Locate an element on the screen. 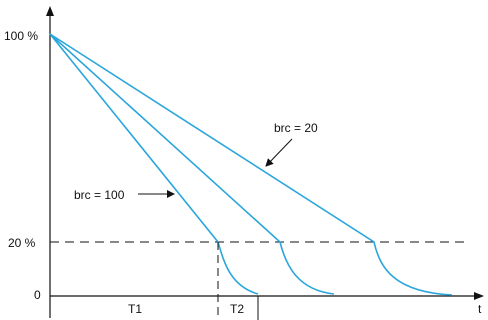  x-axis-label: t is located at coordinates (480, 309).